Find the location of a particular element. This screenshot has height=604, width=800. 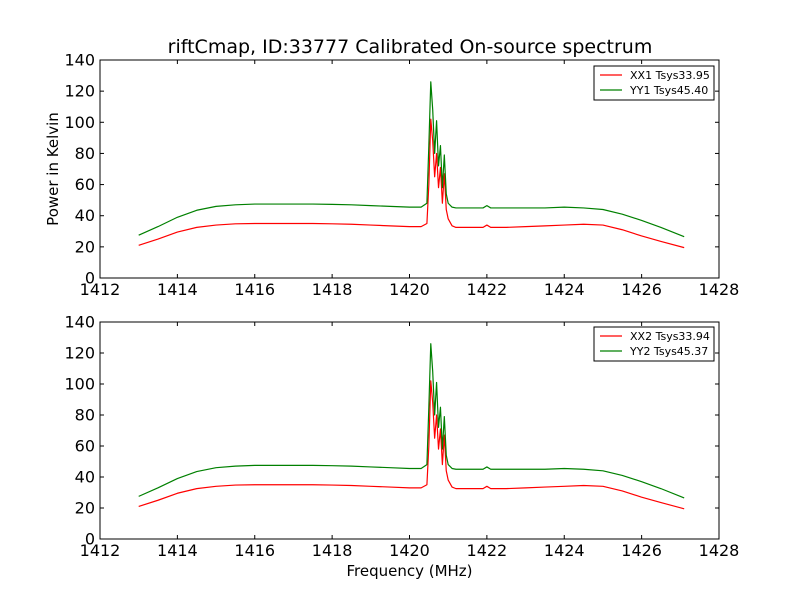

legend-entry: YY1 Tsys45.40 is located at coordinates (668, 90).